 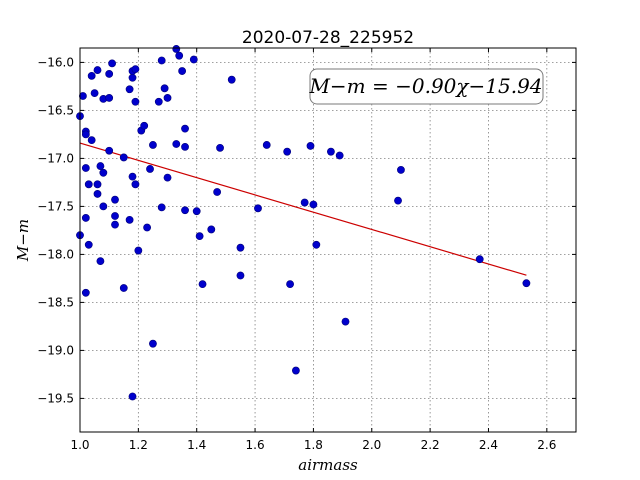 I want to click on y-tick-label: −17.0, so click(x=55, y=158).